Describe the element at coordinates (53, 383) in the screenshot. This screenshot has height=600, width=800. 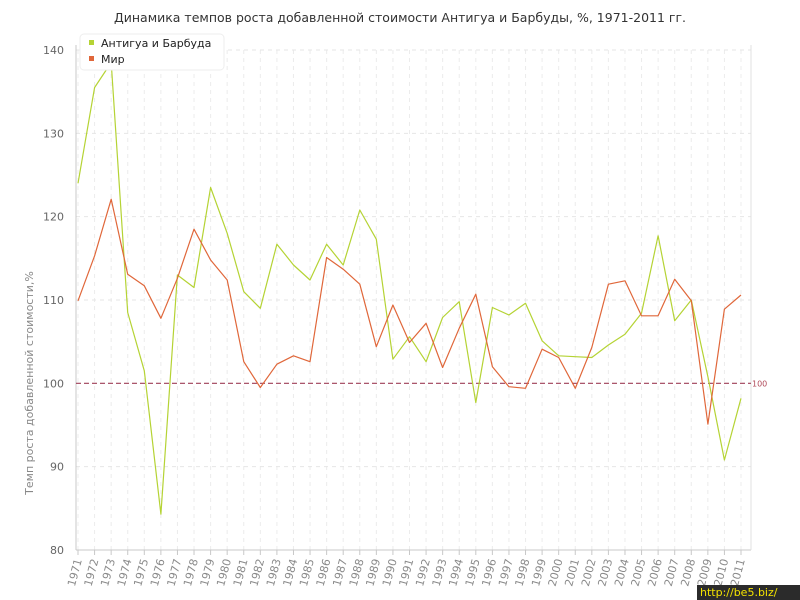
I see `y-tick-label: 100` at that location.